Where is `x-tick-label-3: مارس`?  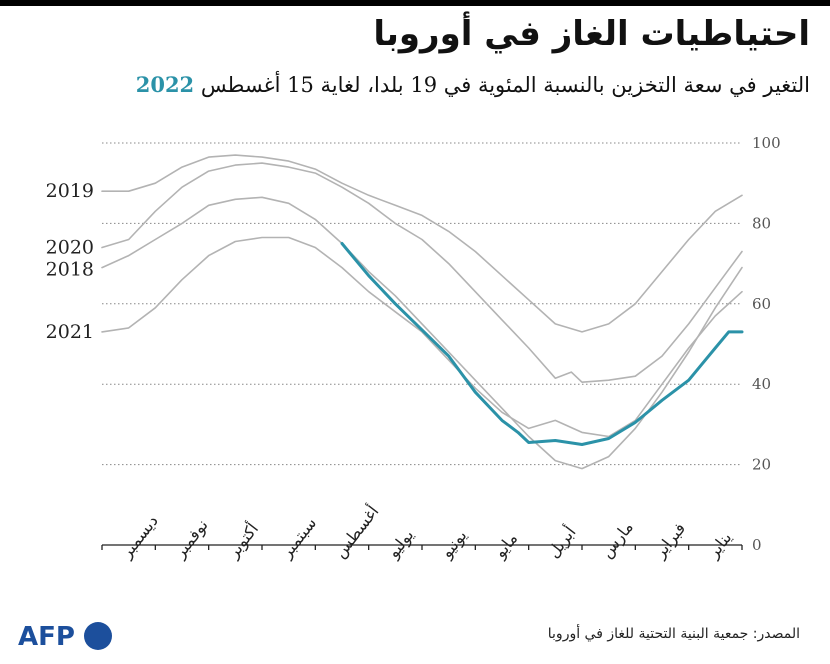
x-tick-label-3: مارس is located at coordinates (617, 540).